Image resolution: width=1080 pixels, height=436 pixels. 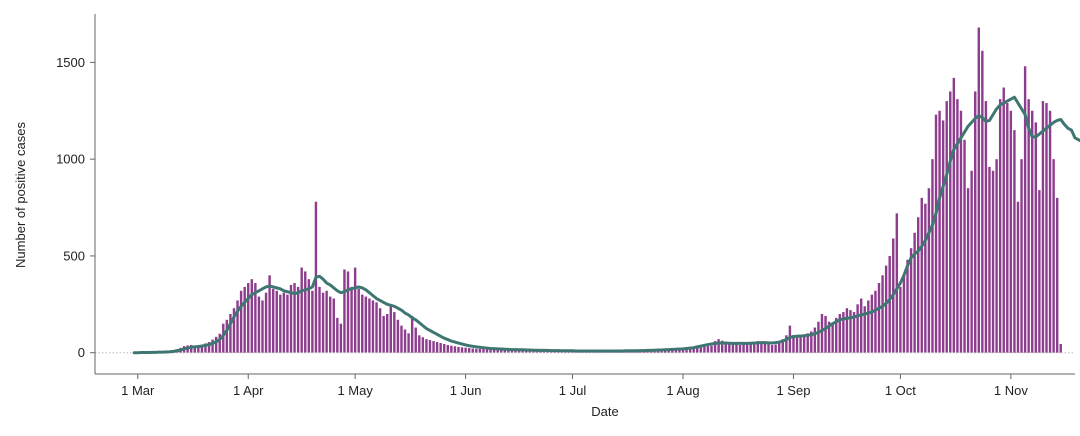 What do you see at coordinates (466, 390) in the screenshot?
I see `x-tick-label: 1 Jun` at bounding box center [466, 390].